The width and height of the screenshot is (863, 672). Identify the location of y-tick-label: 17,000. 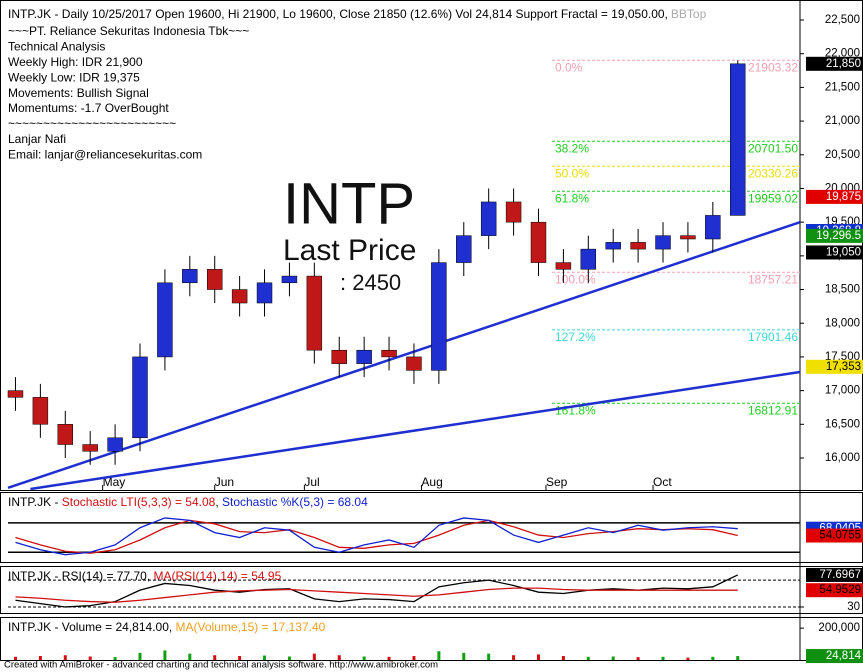
(842, 391).